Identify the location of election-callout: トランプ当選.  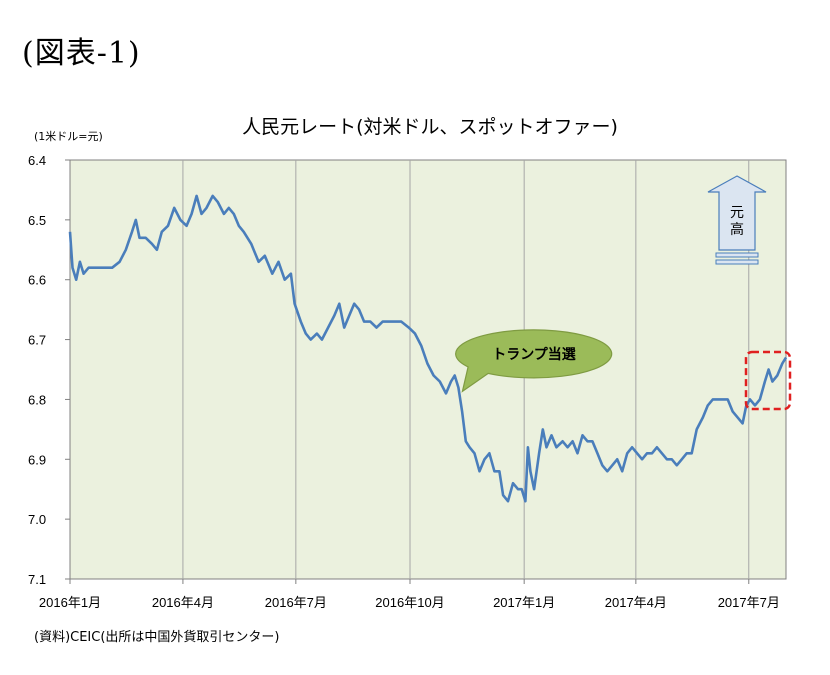
(534, 361).